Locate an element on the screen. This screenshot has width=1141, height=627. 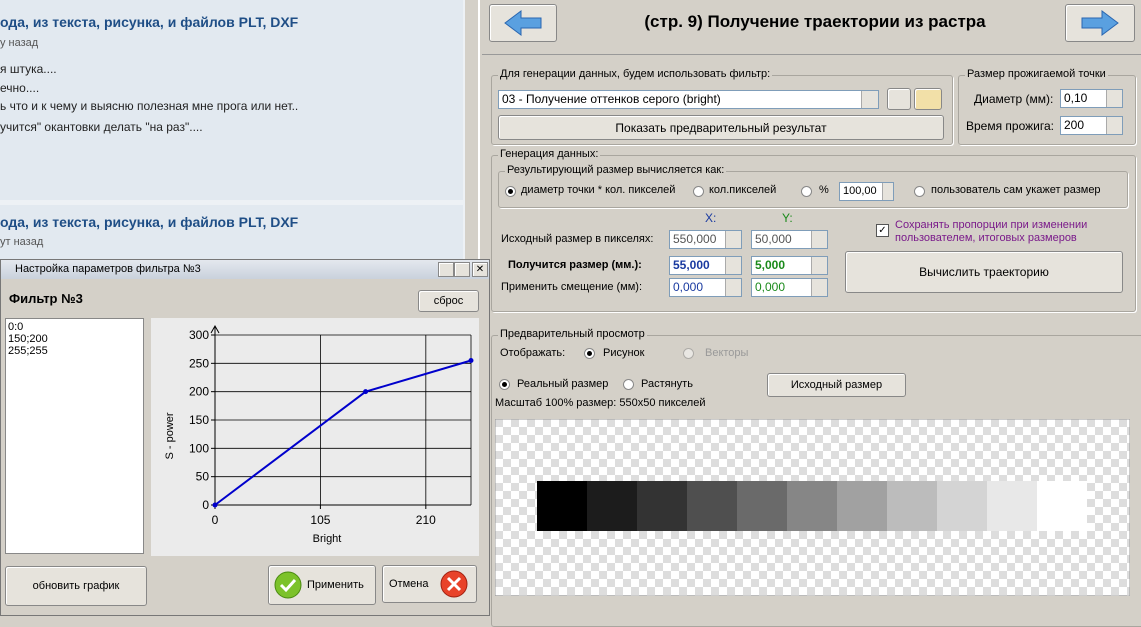
input-text: 0,000 is located at coordinates (688, 287).